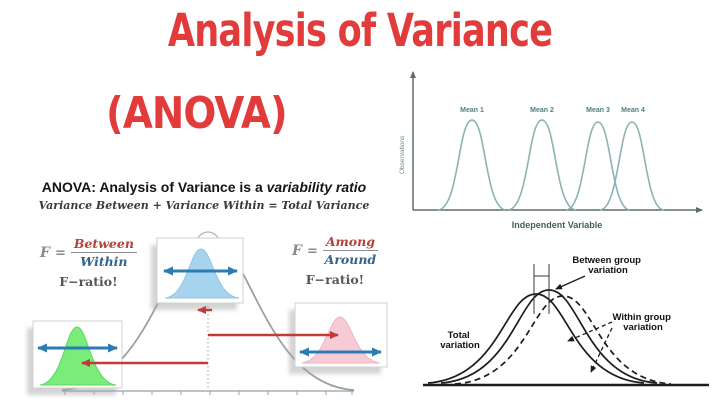  What do you see at coordinates (197, 113) in the screenshot?
I see `page-subtitle: (ANOVA)` at bounding box center [197, 113].